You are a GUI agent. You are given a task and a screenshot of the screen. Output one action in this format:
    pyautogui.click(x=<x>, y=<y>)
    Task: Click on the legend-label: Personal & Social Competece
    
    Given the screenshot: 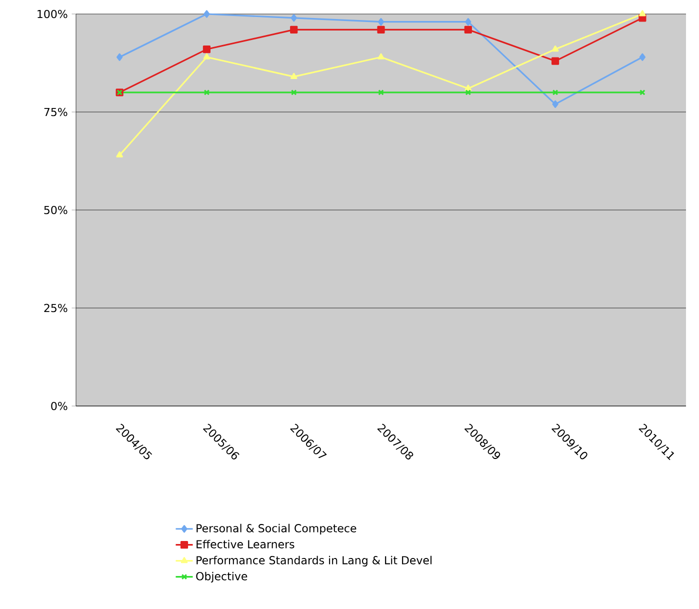 What is the action you would take?
    pyautogui.click(x=276, y=529)
    